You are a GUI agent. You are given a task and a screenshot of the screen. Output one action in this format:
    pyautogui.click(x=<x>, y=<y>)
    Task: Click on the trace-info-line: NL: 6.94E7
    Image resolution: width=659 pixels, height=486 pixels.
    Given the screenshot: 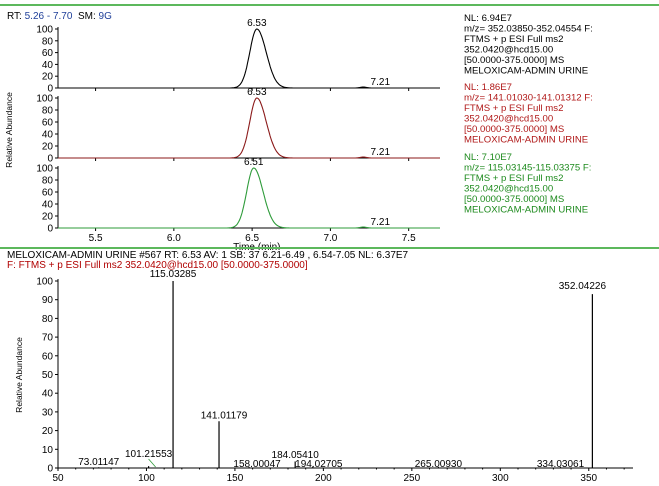 What is the action you would take?
    pyautogui.click(x=488, y=18)
    